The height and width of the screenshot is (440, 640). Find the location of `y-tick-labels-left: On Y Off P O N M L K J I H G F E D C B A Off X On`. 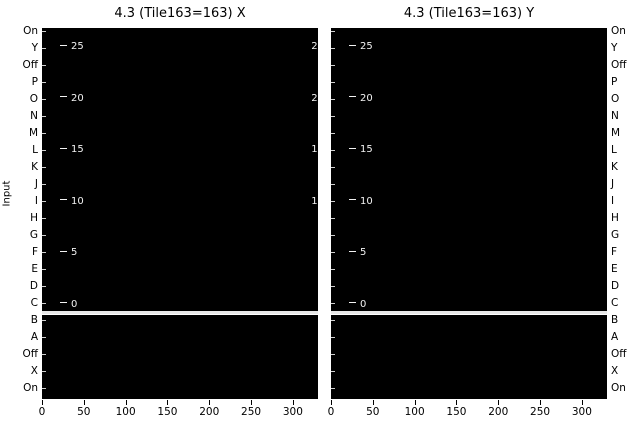

y-tick-labels-left: On Y Off P O N M L K J I H G F E D C B A Off X On is located at coordinates (20, 220).